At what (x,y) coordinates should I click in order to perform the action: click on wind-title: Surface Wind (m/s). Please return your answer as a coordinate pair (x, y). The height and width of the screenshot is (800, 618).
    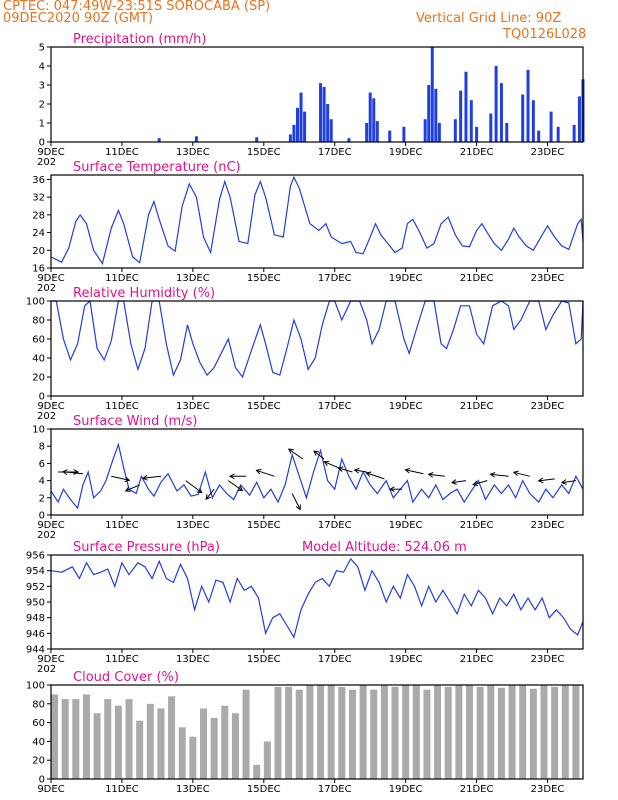
    Looking at the image, I should click on (135, 421).